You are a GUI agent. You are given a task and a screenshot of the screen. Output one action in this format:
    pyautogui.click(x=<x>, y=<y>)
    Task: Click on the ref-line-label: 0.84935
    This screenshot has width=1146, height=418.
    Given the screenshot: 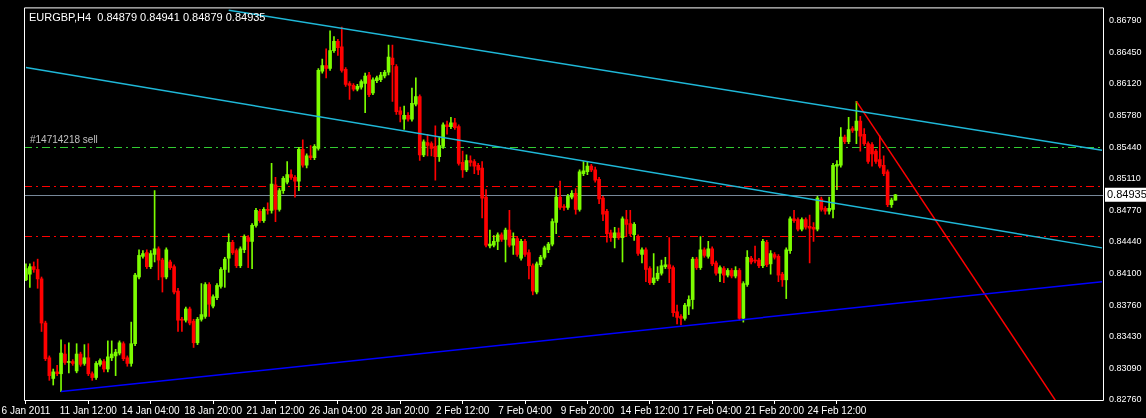 What is the action you would take?
    pyautogui.click(x=1126, y=193)
    